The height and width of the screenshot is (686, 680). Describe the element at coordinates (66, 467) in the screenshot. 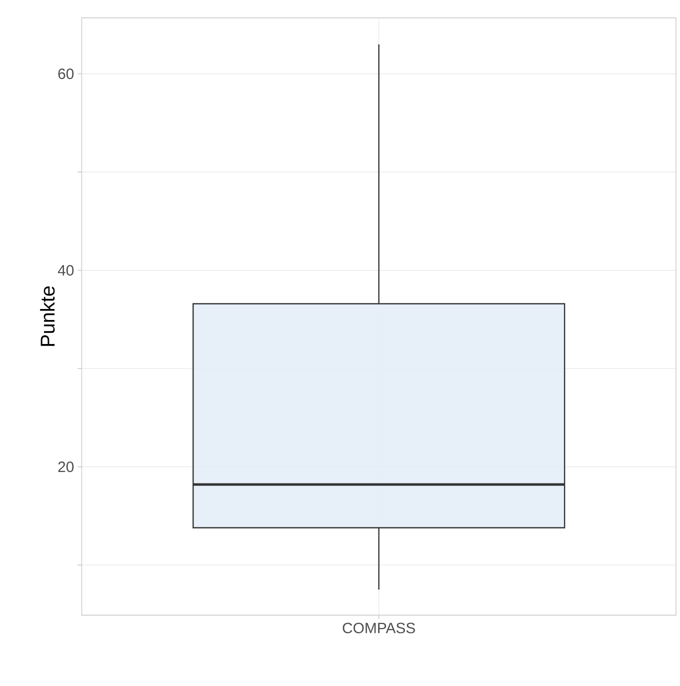

I see `y-tick-label: 20` at that location.